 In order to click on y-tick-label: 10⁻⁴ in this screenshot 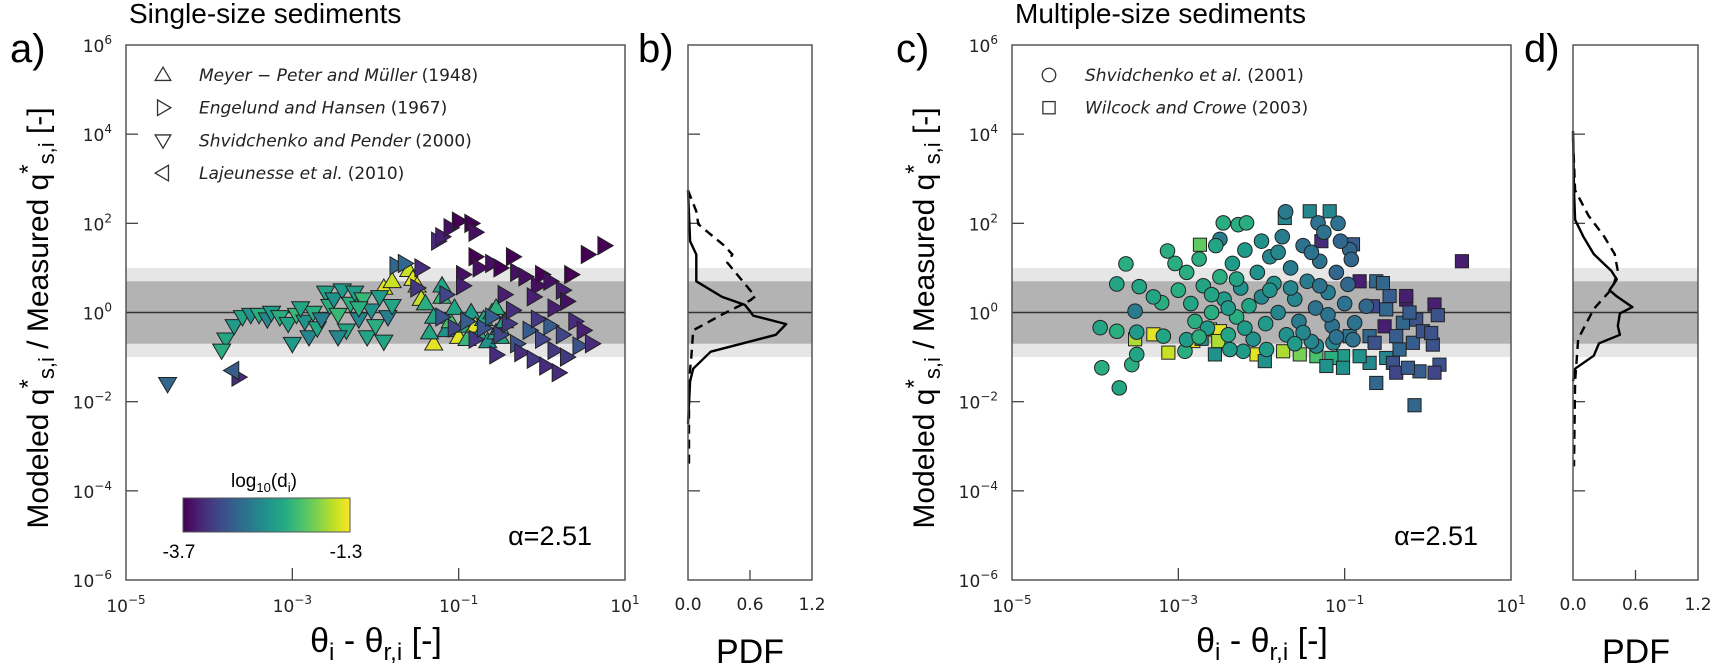, I will do `click(92, 491)`.